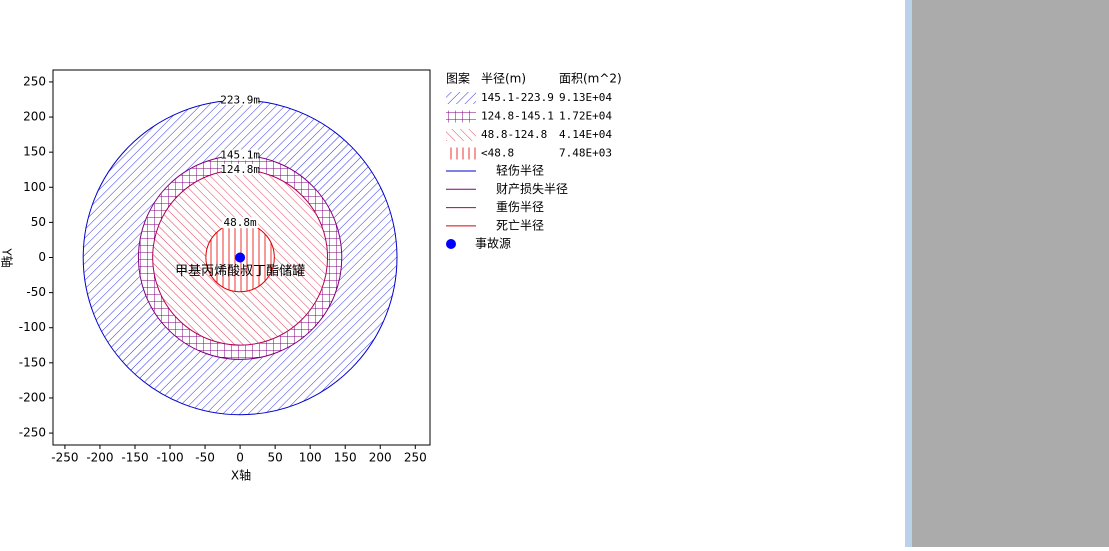 This screenshot has height=551, width=1109. I want to click on legend-label: 轻伤半径, so click(520, 171).